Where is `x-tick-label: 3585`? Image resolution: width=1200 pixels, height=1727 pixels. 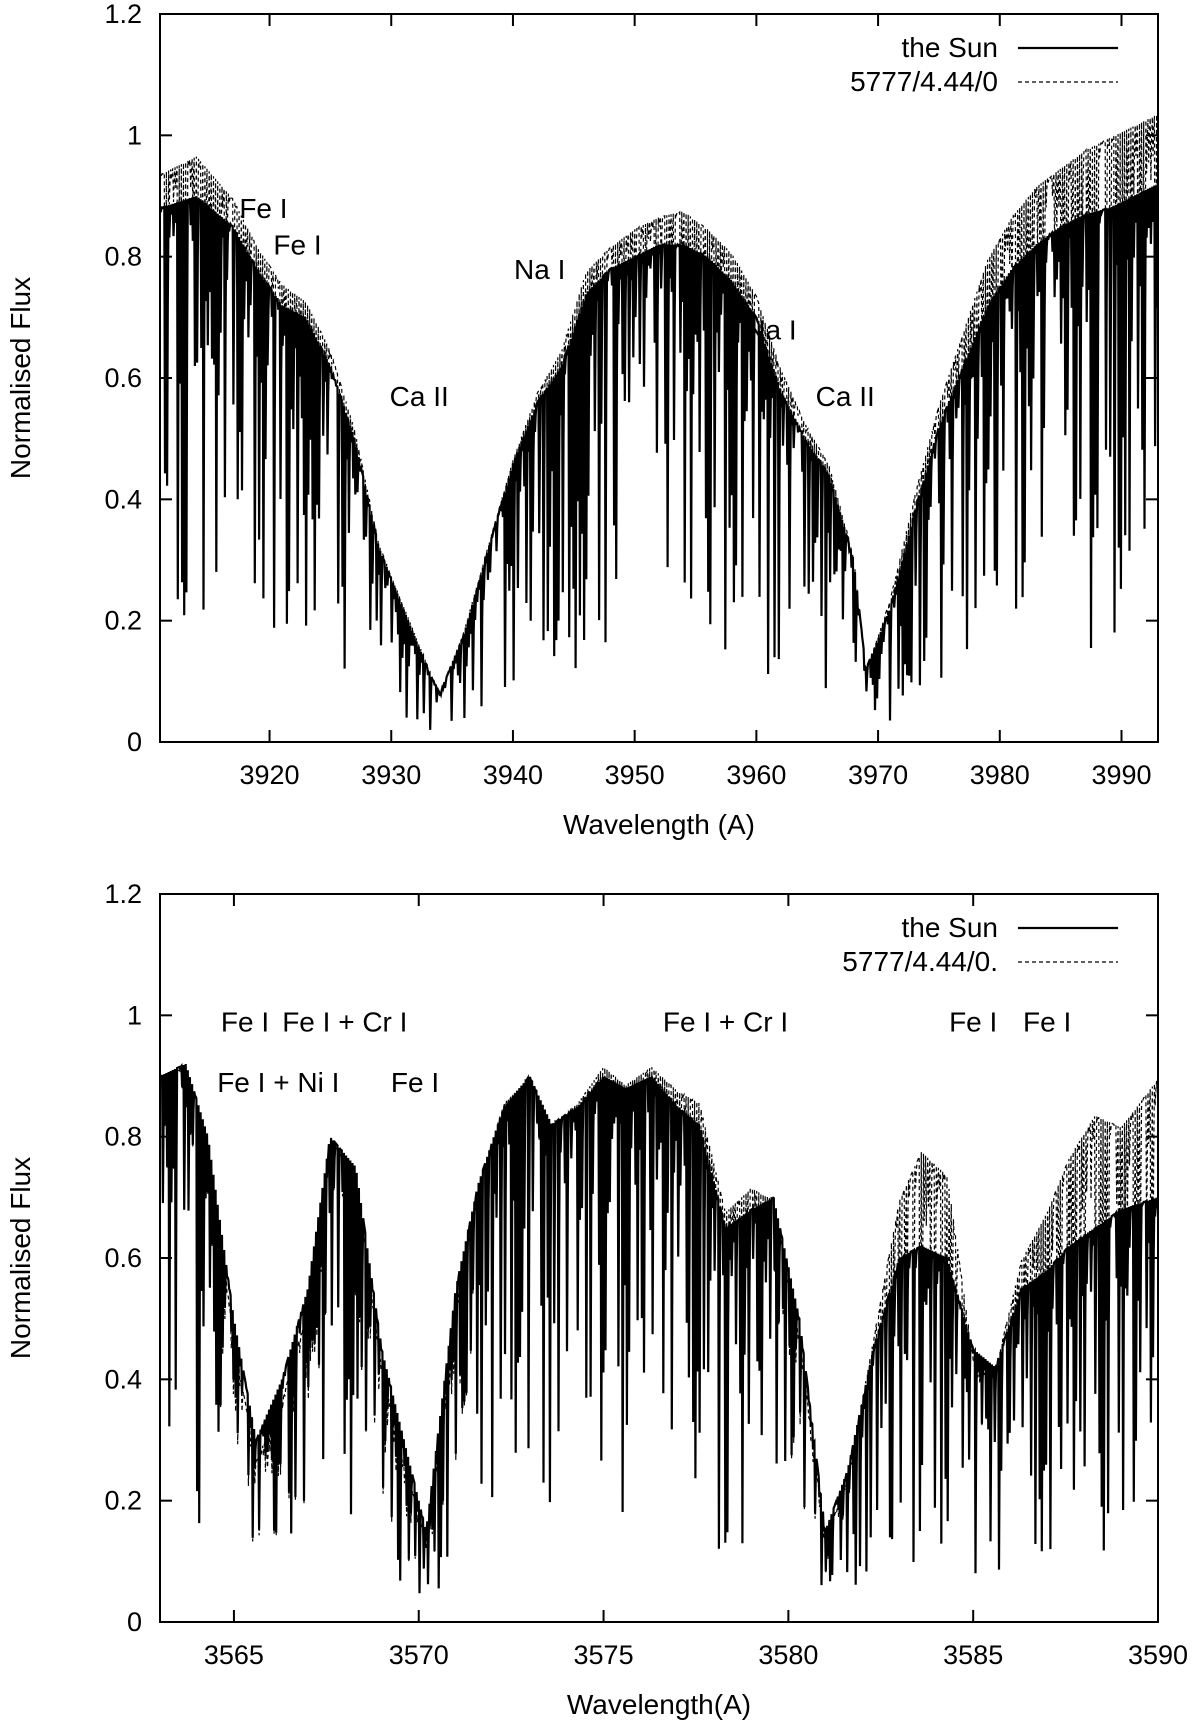 x-tick-label: 3585 is located at coordinates (973, 1655).